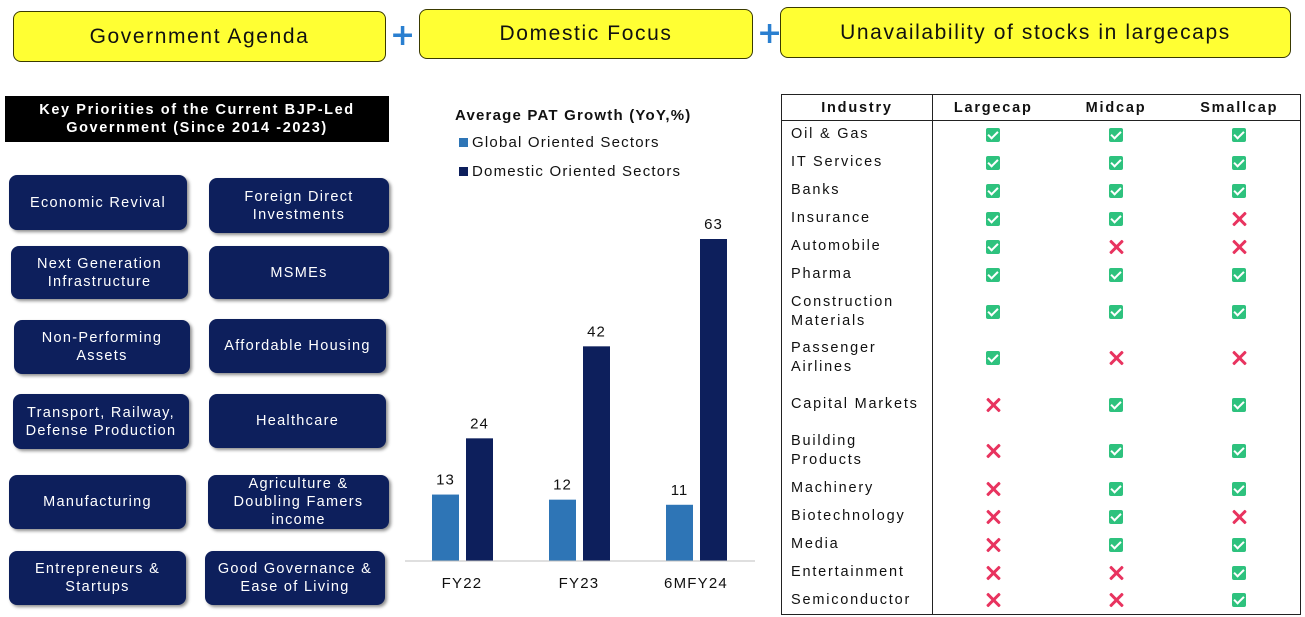 The height and width of the screenshot is (617, 1305). What do you see at coordinates (857, 107) in the screenshot?
I see `header-industry: Industry` at bounding box center [857, 107].